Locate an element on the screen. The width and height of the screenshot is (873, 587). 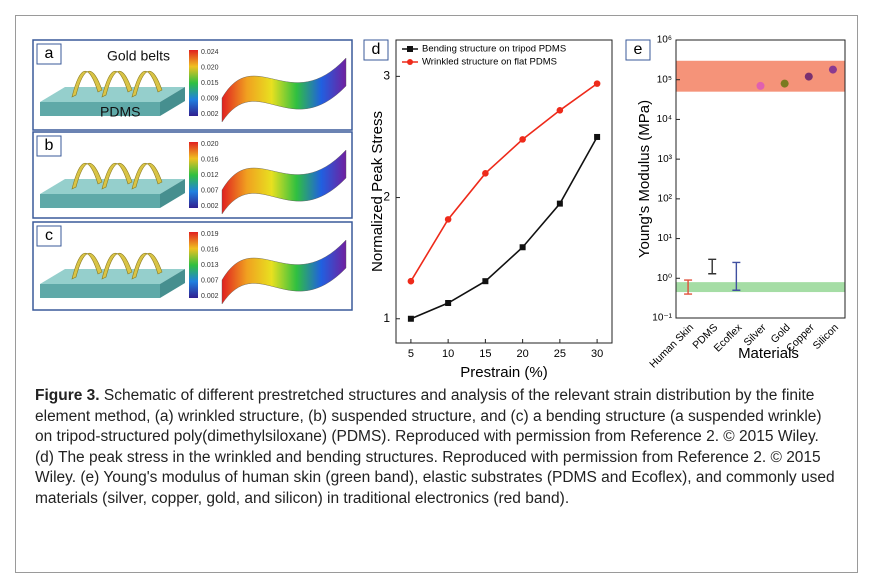
legend-label: Bending structure on tripod PDMS is located at coordinates (494, 49).